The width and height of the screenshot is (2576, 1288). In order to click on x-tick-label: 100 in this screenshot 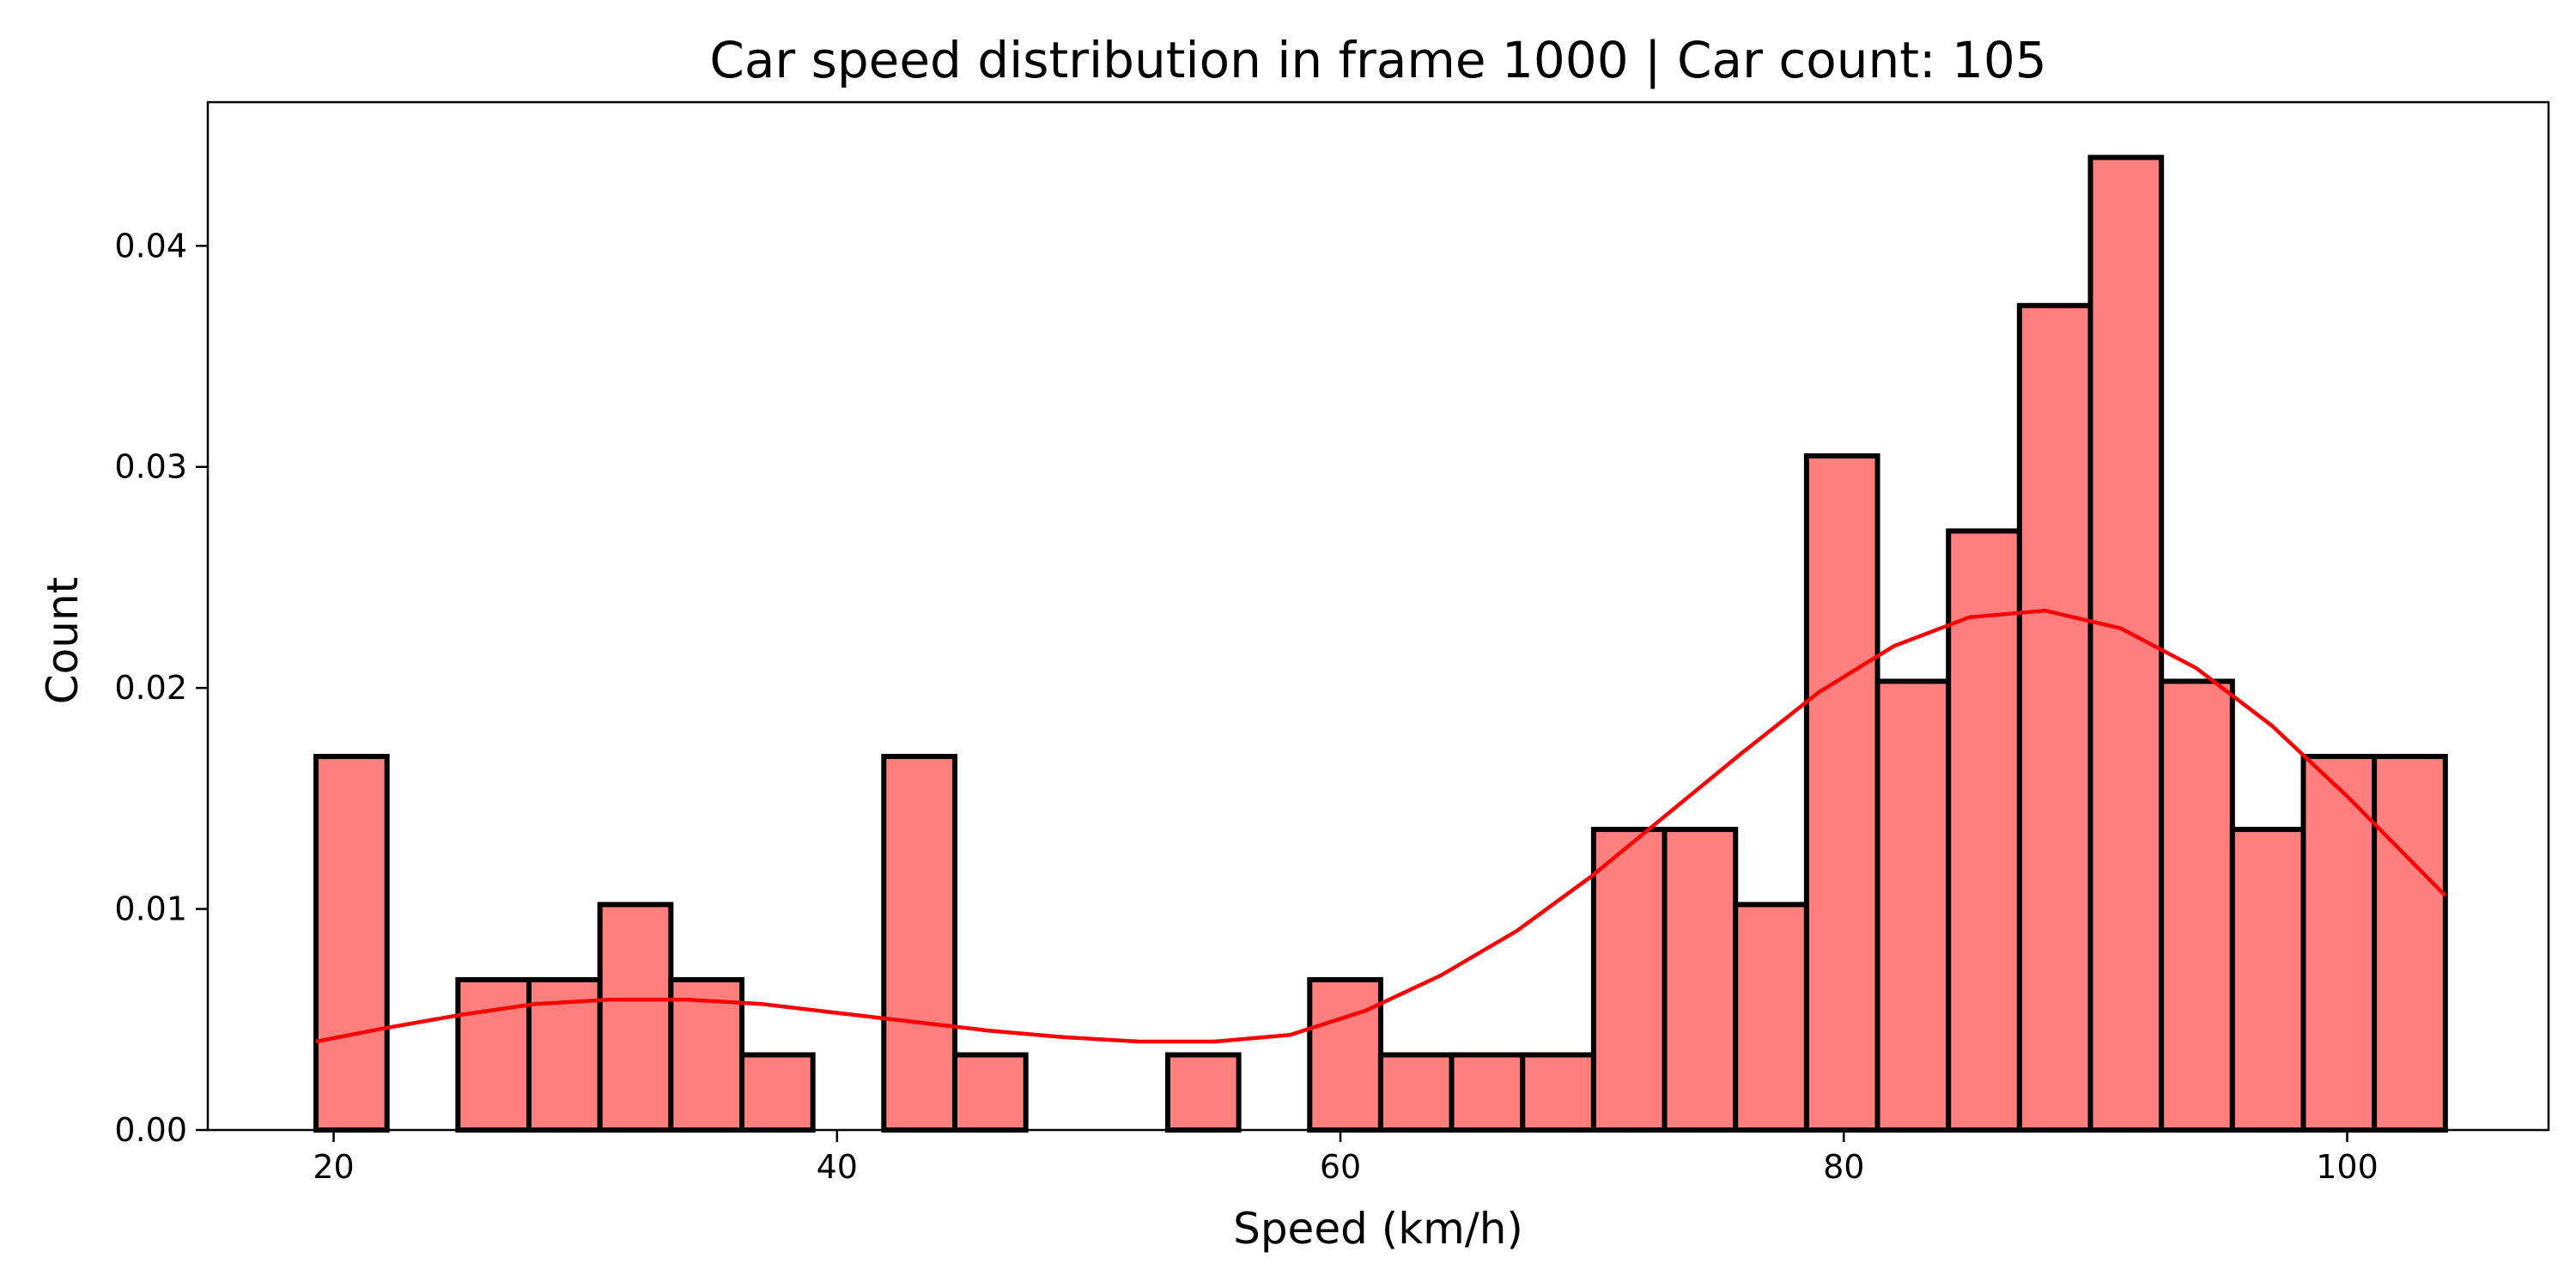, I will do `click(2347, 1167)`.